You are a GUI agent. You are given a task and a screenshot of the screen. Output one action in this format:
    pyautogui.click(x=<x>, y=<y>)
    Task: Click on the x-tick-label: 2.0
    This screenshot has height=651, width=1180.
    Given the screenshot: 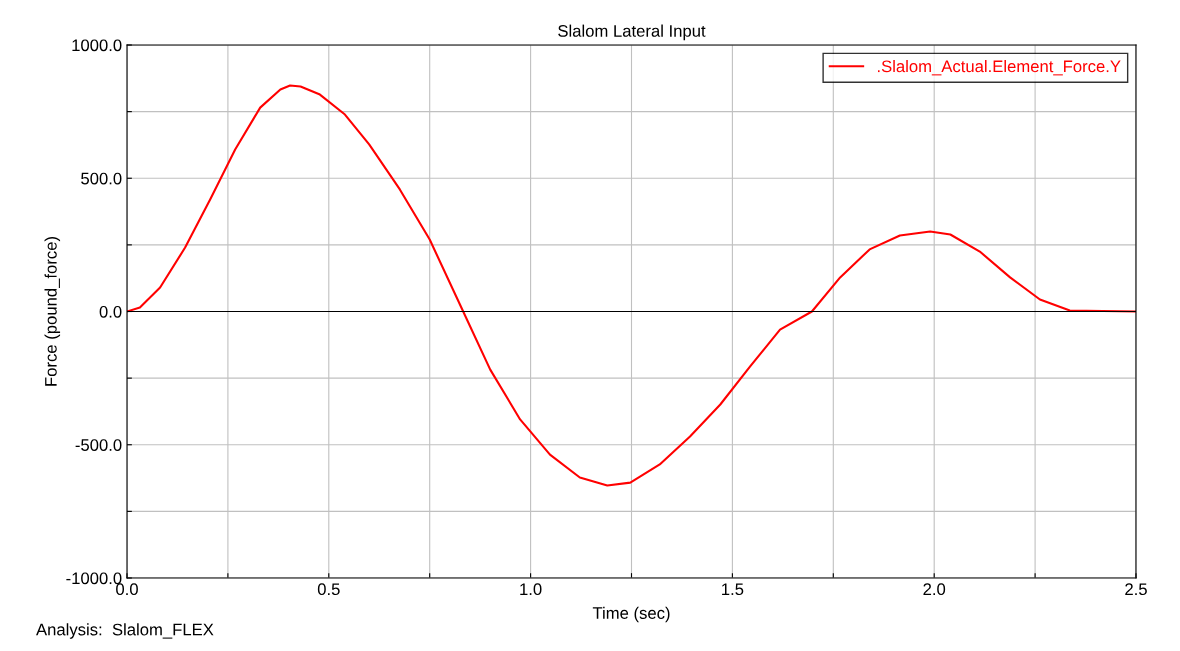 What is the action you would take?
    pyautogui.click(x=934, y=589)
    